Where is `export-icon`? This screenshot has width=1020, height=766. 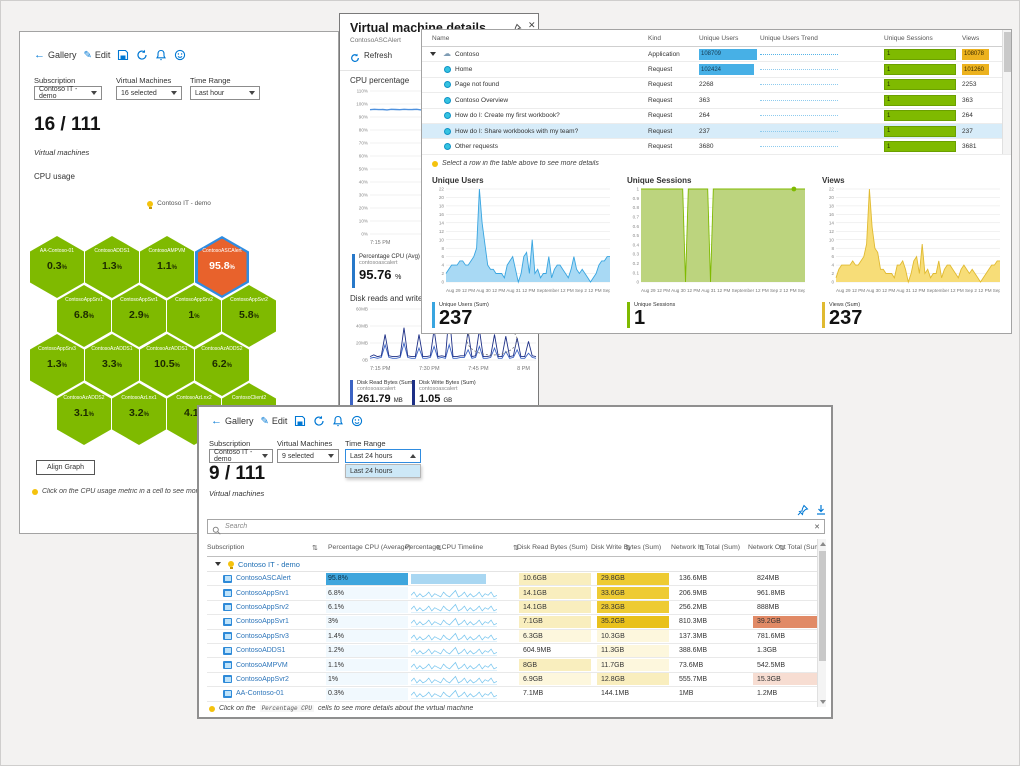 export-icon is located at coordinates (821, 509).